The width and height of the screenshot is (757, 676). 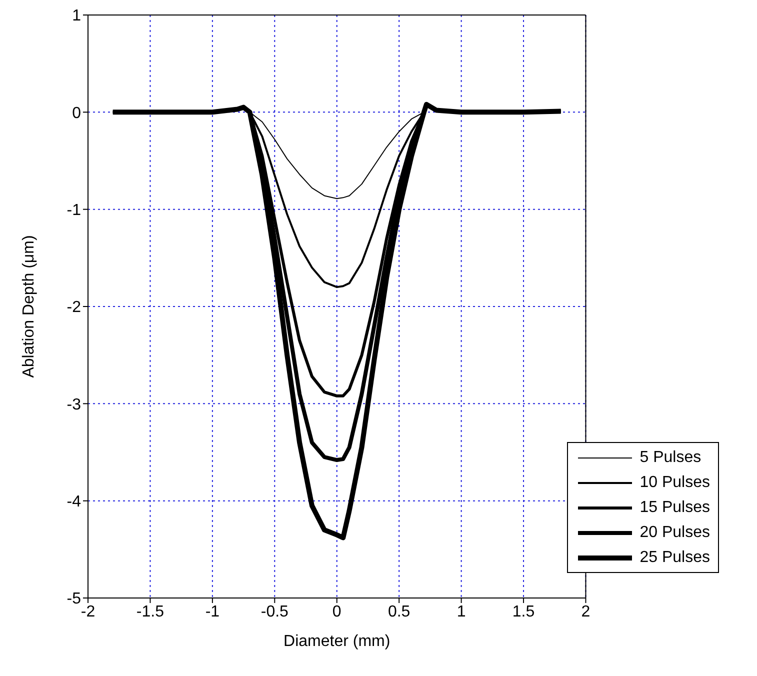 What do you see at coordinates (74, 599) in the screenshot?
I see `y-tick-label: -5` at bounding box center [74, 599].